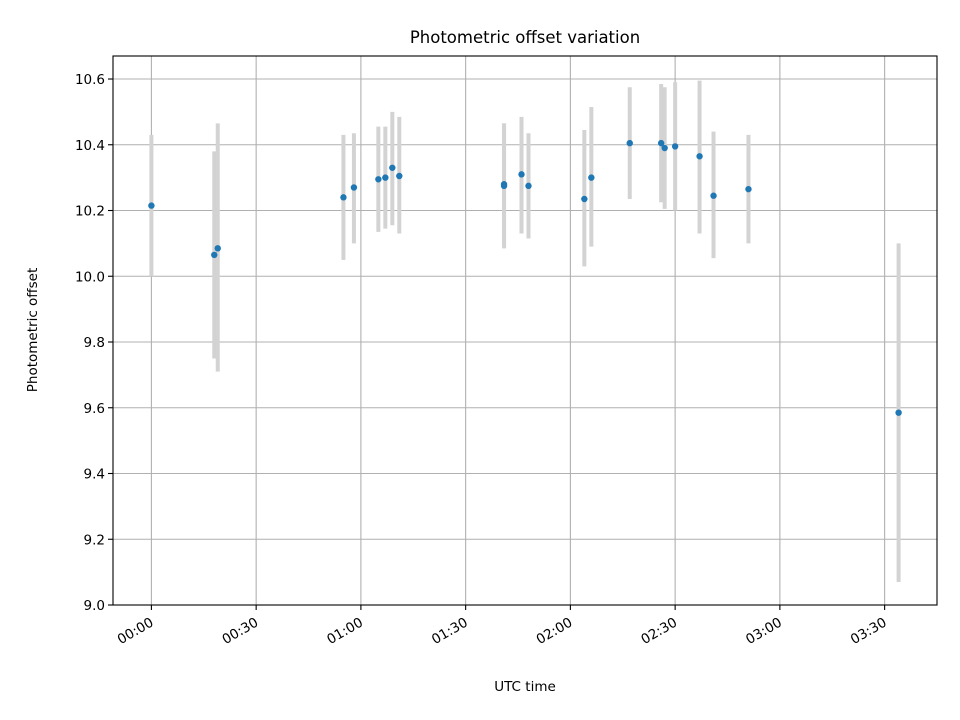  What do you see at coordinates (90, 277) in the screenshot?
I see `y-tick-label: 10.0` at bounding box center [90, 277].